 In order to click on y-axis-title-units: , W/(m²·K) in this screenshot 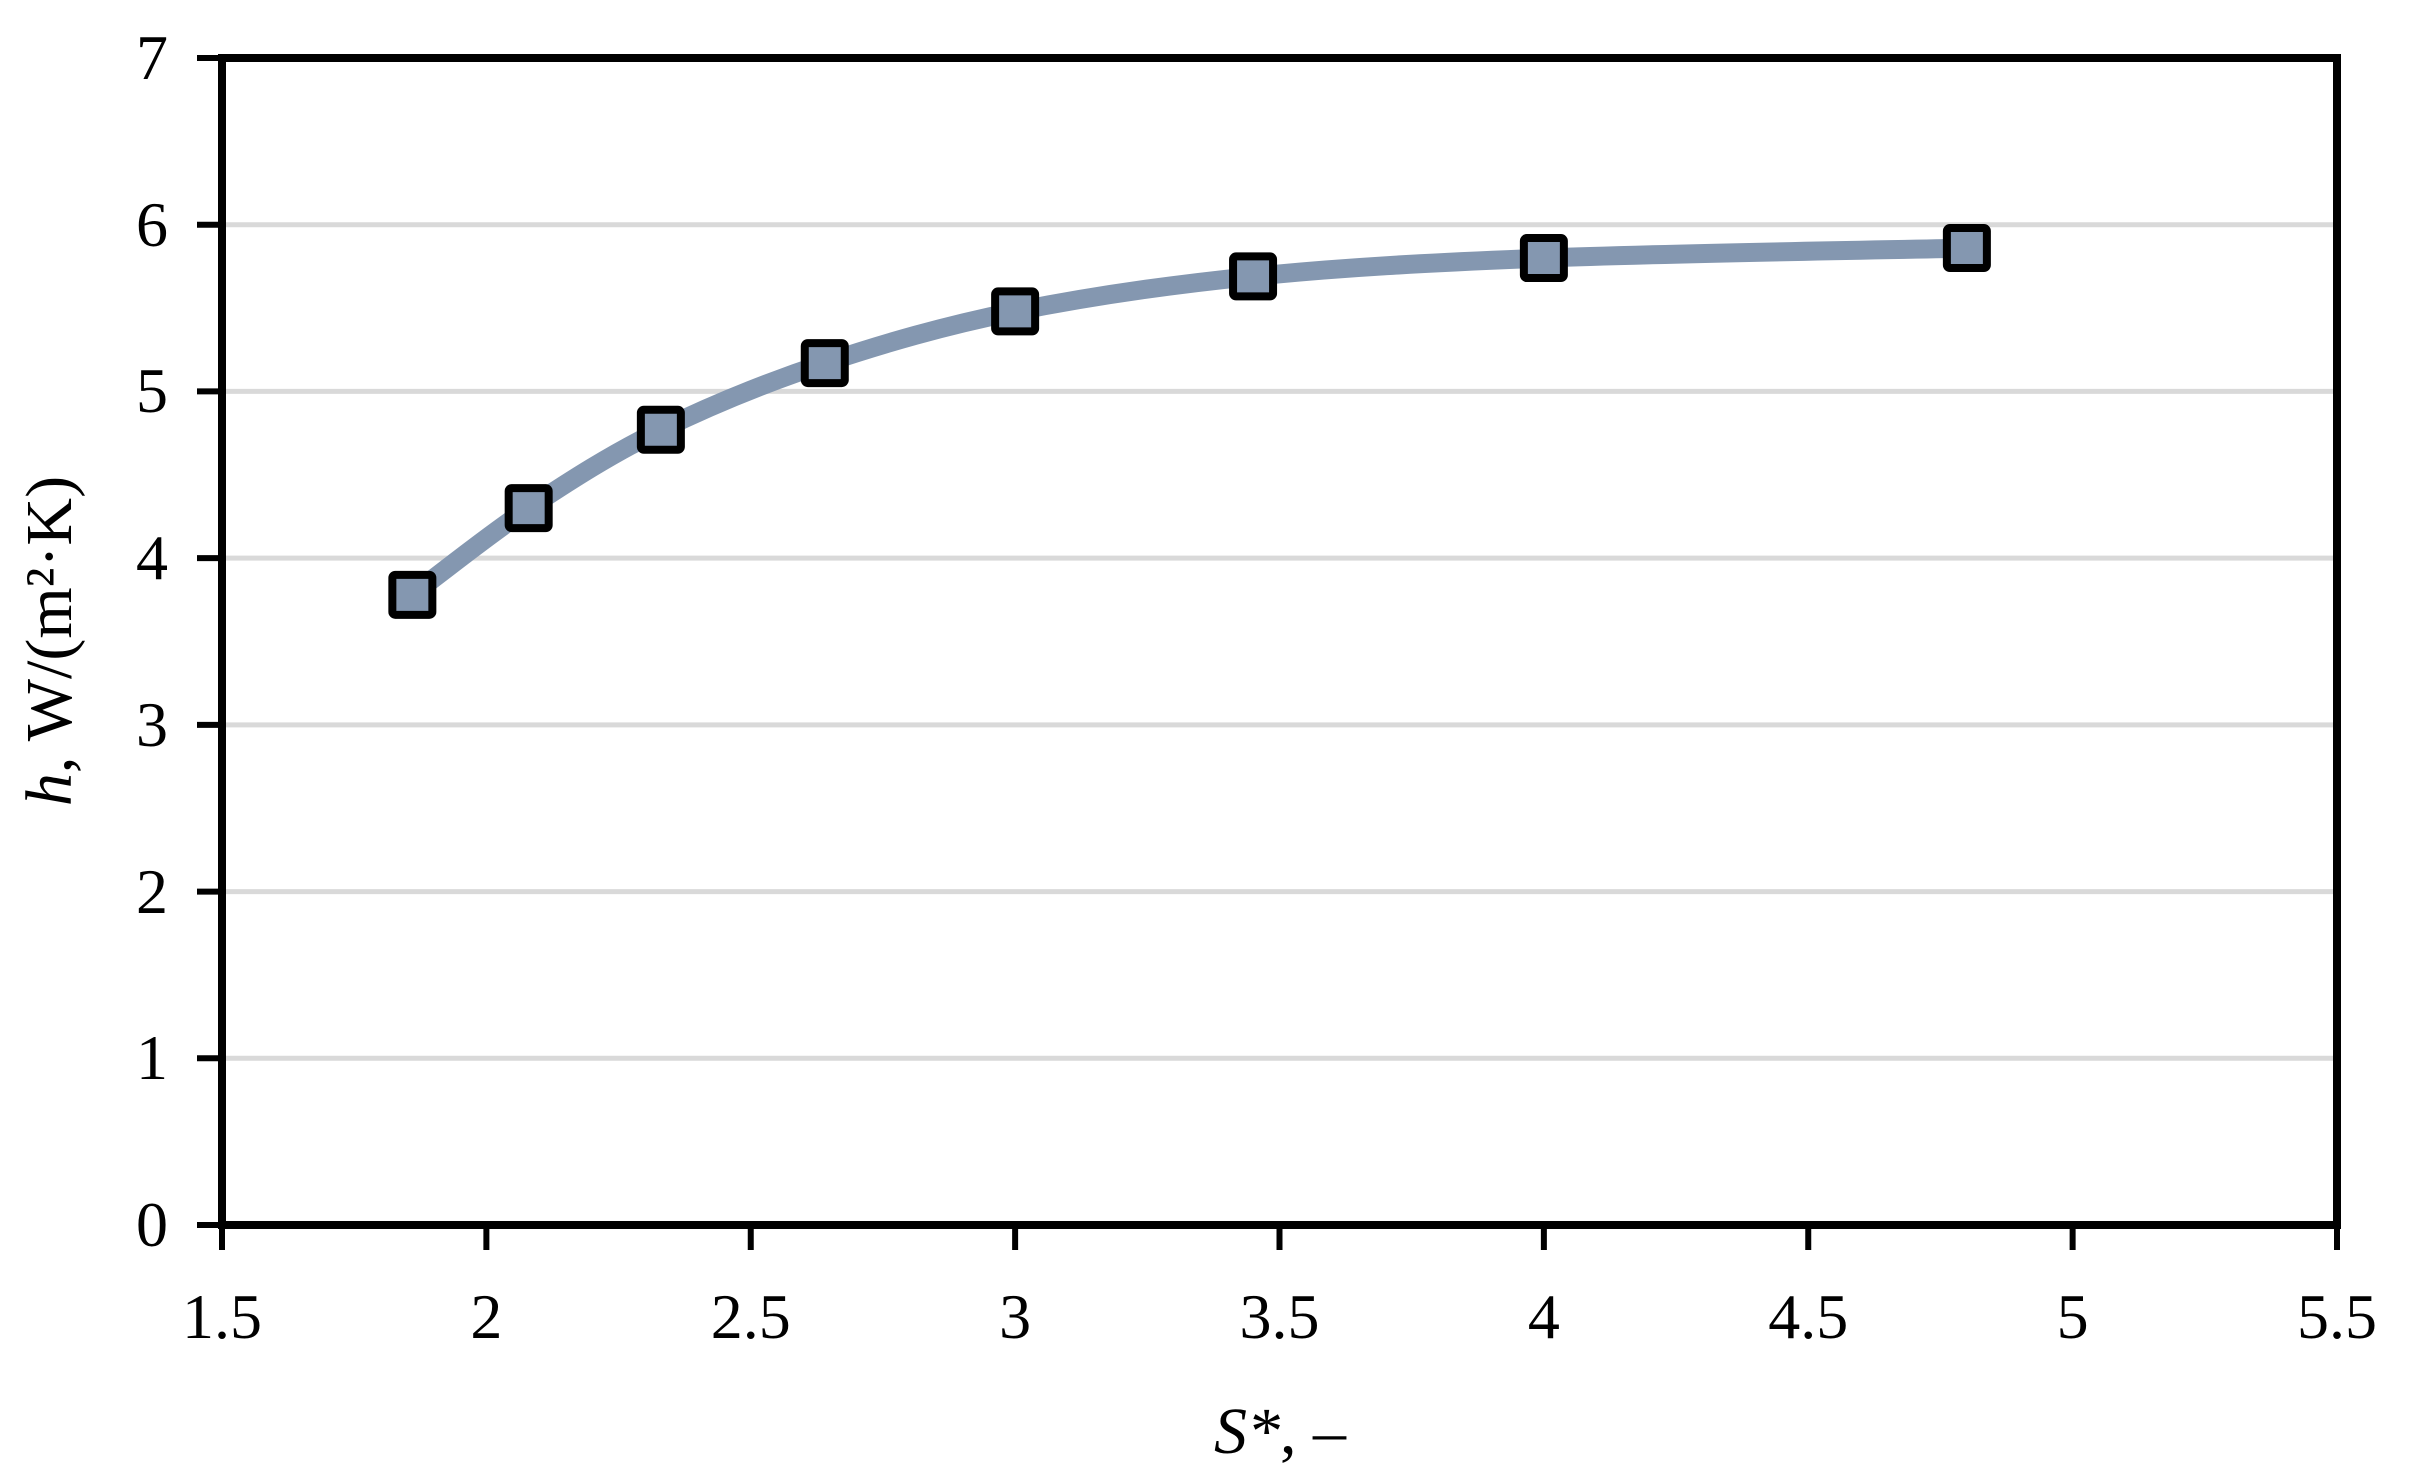, I will do `click(49, 624)`.